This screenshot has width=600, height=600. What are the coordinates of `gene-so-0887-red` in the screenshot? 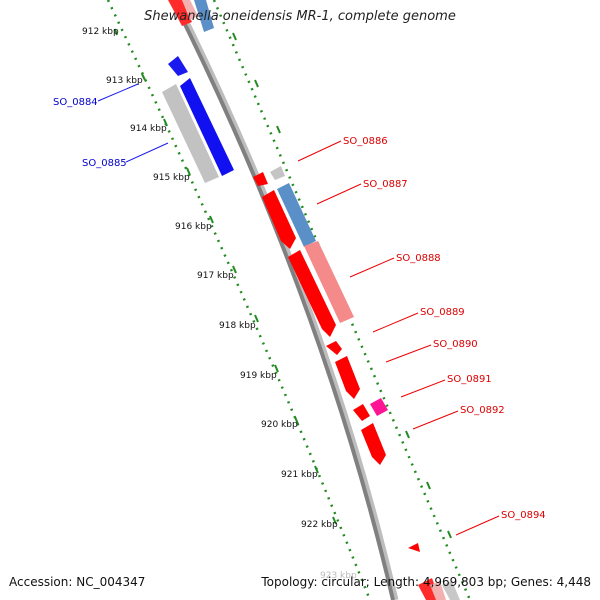 It's located at (279, 219).